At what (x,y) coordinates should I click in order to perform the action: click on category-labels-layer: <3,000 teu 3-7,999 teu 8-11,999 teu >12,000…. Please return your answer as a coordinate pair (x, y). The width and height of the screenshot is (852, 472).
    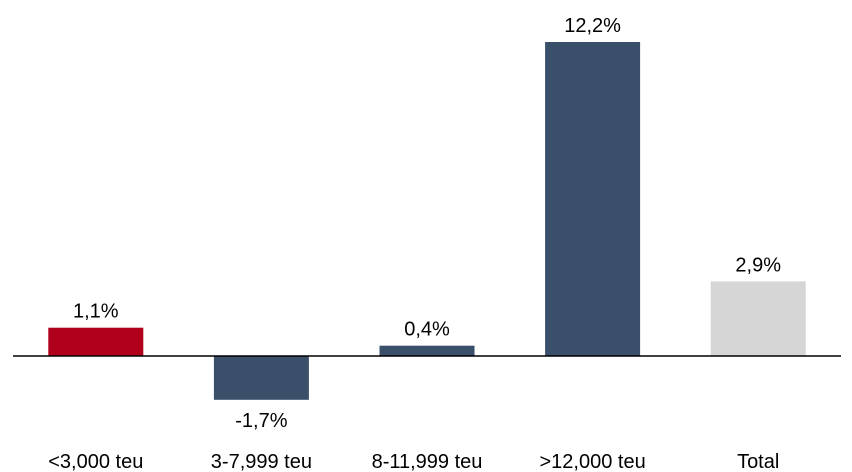
    Looking at the image, I should click on (413, 461).